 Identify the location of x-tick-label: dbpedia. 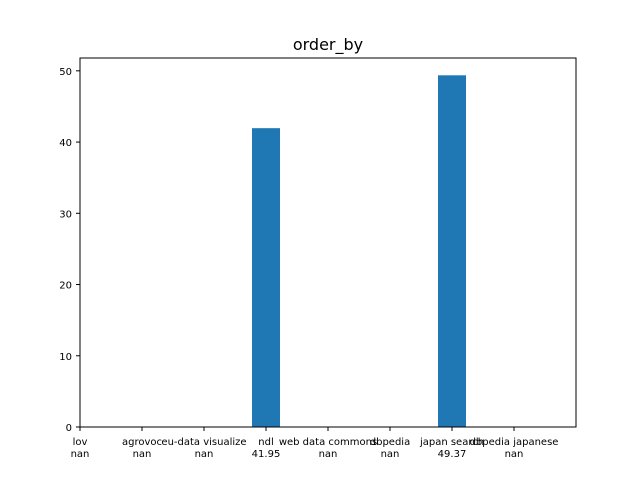
(390, 442).